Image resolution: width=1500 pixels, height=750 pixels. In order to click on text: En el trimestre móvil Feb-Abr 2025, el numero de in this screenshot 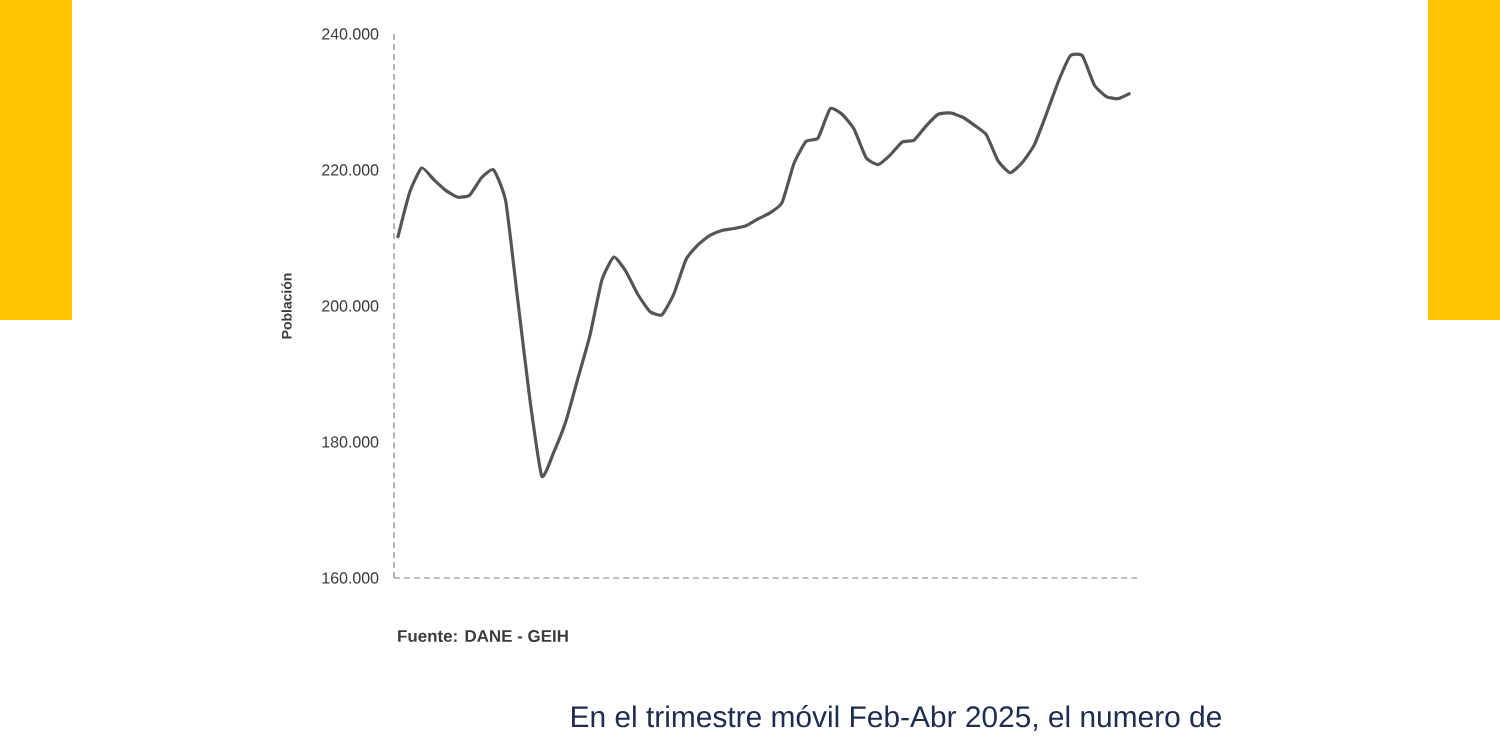, I will do `click(896, 718)`.